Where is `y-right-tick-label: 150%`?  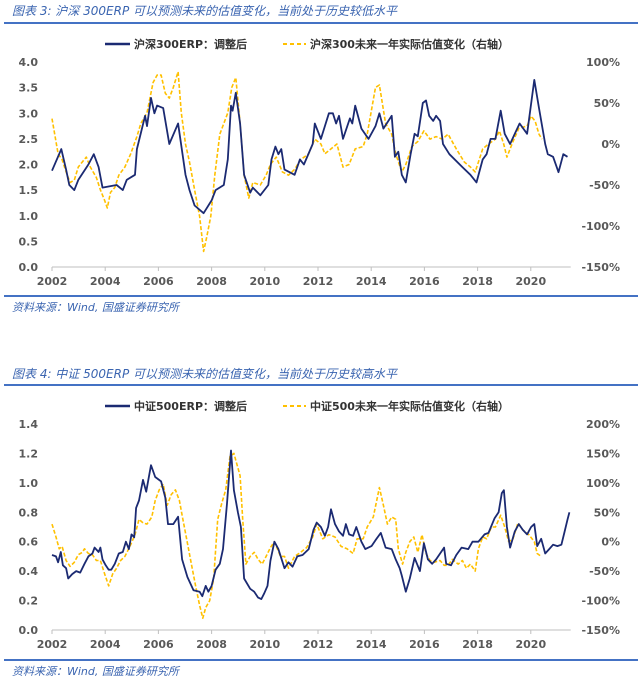 y-right-tick-label: 150% is located at coordinates (603, 453).